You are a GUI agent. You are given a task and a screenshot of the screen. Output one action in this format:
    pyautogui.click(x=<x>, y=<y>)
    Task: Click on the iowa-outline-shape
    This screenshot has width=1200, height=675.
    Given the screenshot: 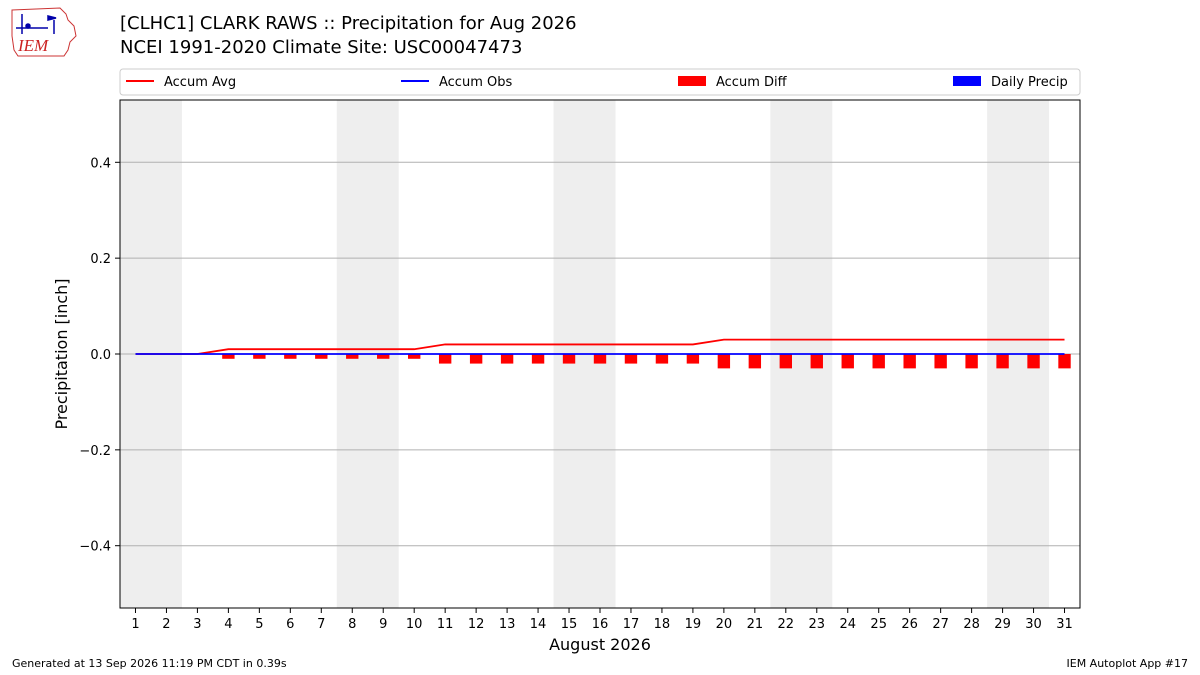 What is the action you would take?
    pyautogui.click(x=44, y=32)
    